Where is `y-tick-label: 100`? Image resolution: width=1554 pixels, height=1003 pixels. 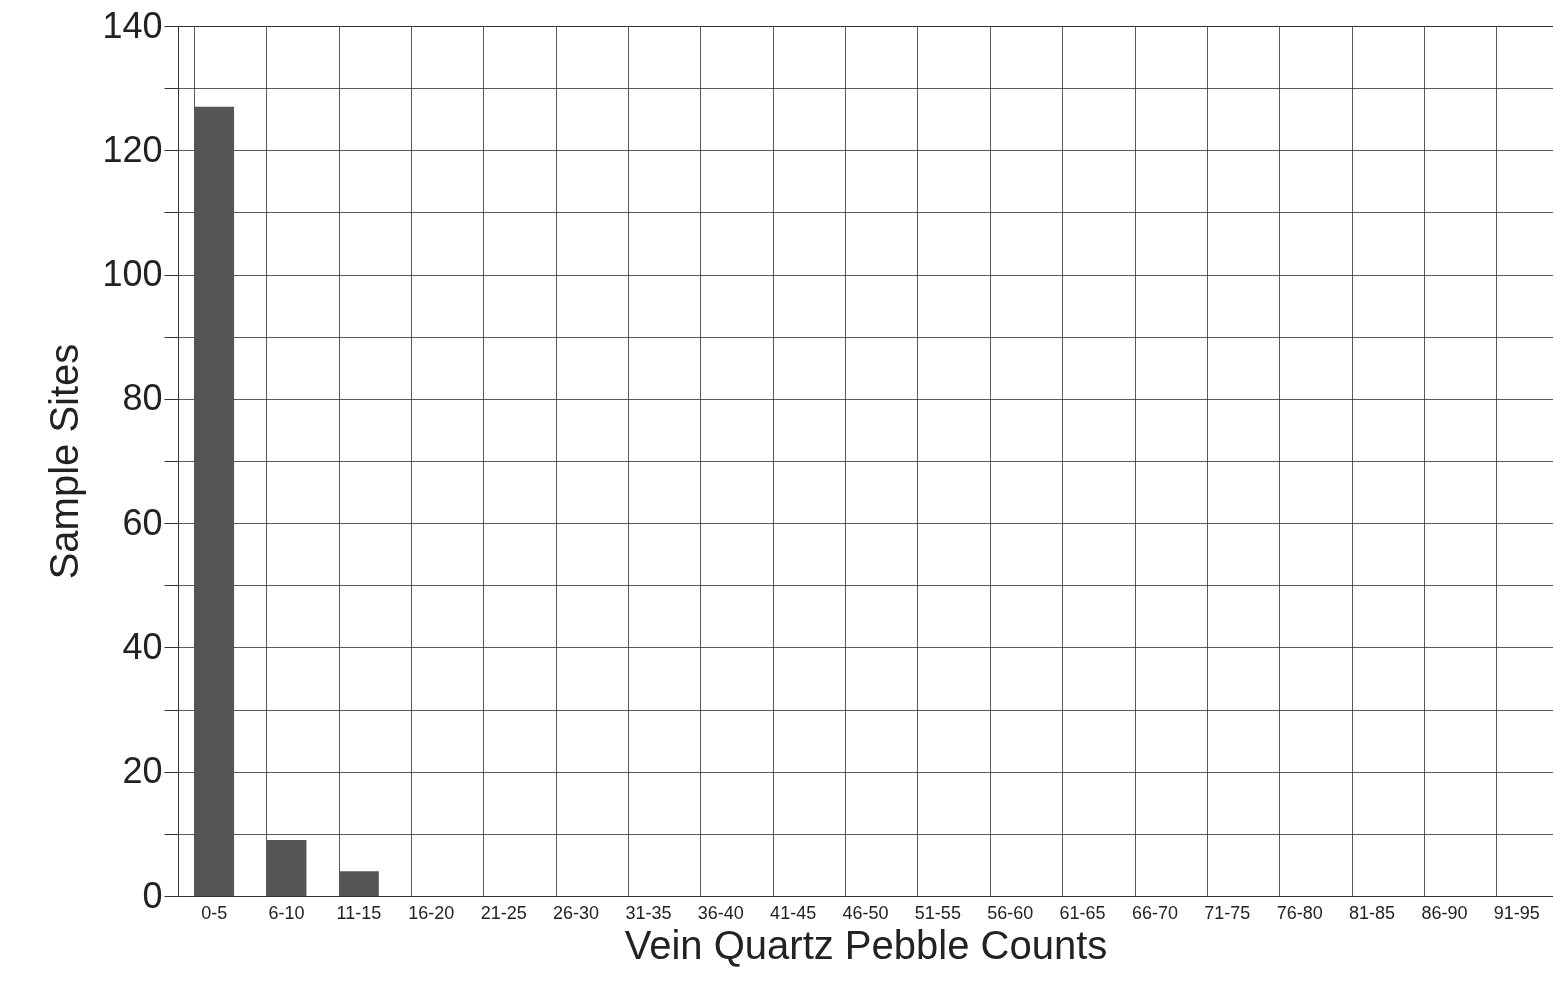 y-tick-label: 100 is located at coordinates (132, 274).